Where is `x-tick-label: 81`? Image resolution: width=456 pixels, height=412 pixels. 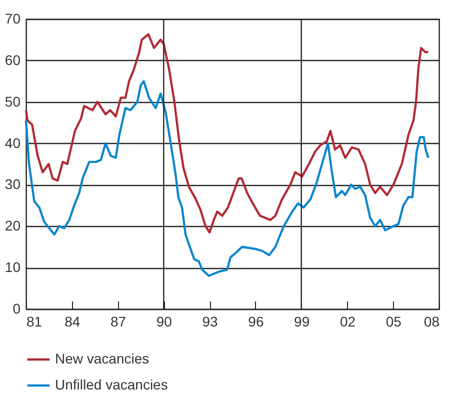
x-tick-label: 81 is located at coordinates (34, 322).